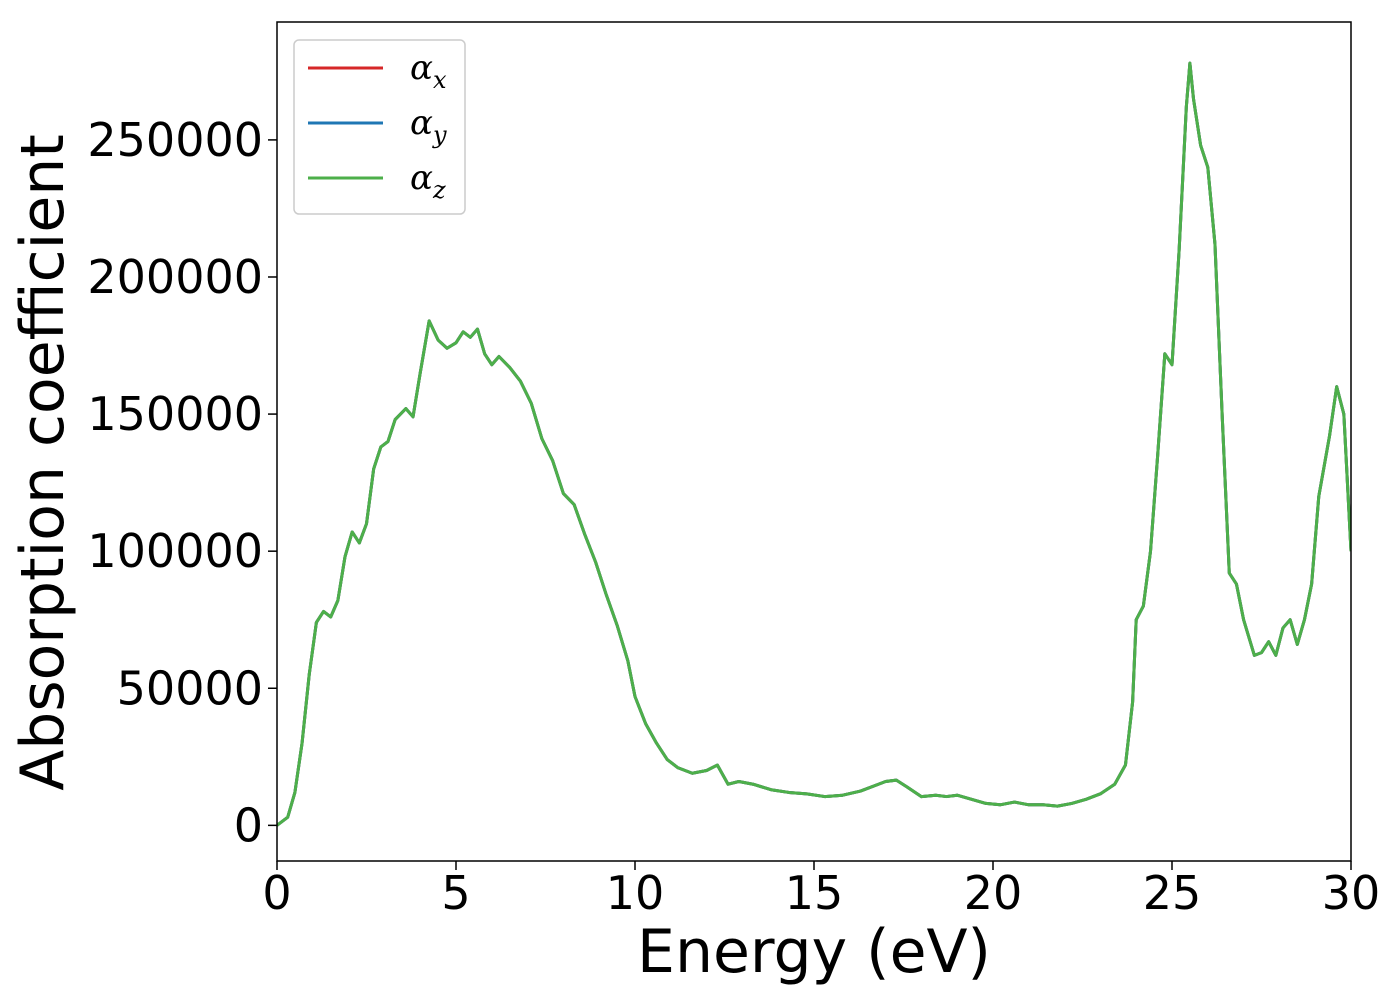 Image resolution: width=1400 pixels, height=1000 pixels. What do you see at coordinates (175, 277) in the screenshot?
I see `y-tick-label: 200000` at bounding box center [175, 277].